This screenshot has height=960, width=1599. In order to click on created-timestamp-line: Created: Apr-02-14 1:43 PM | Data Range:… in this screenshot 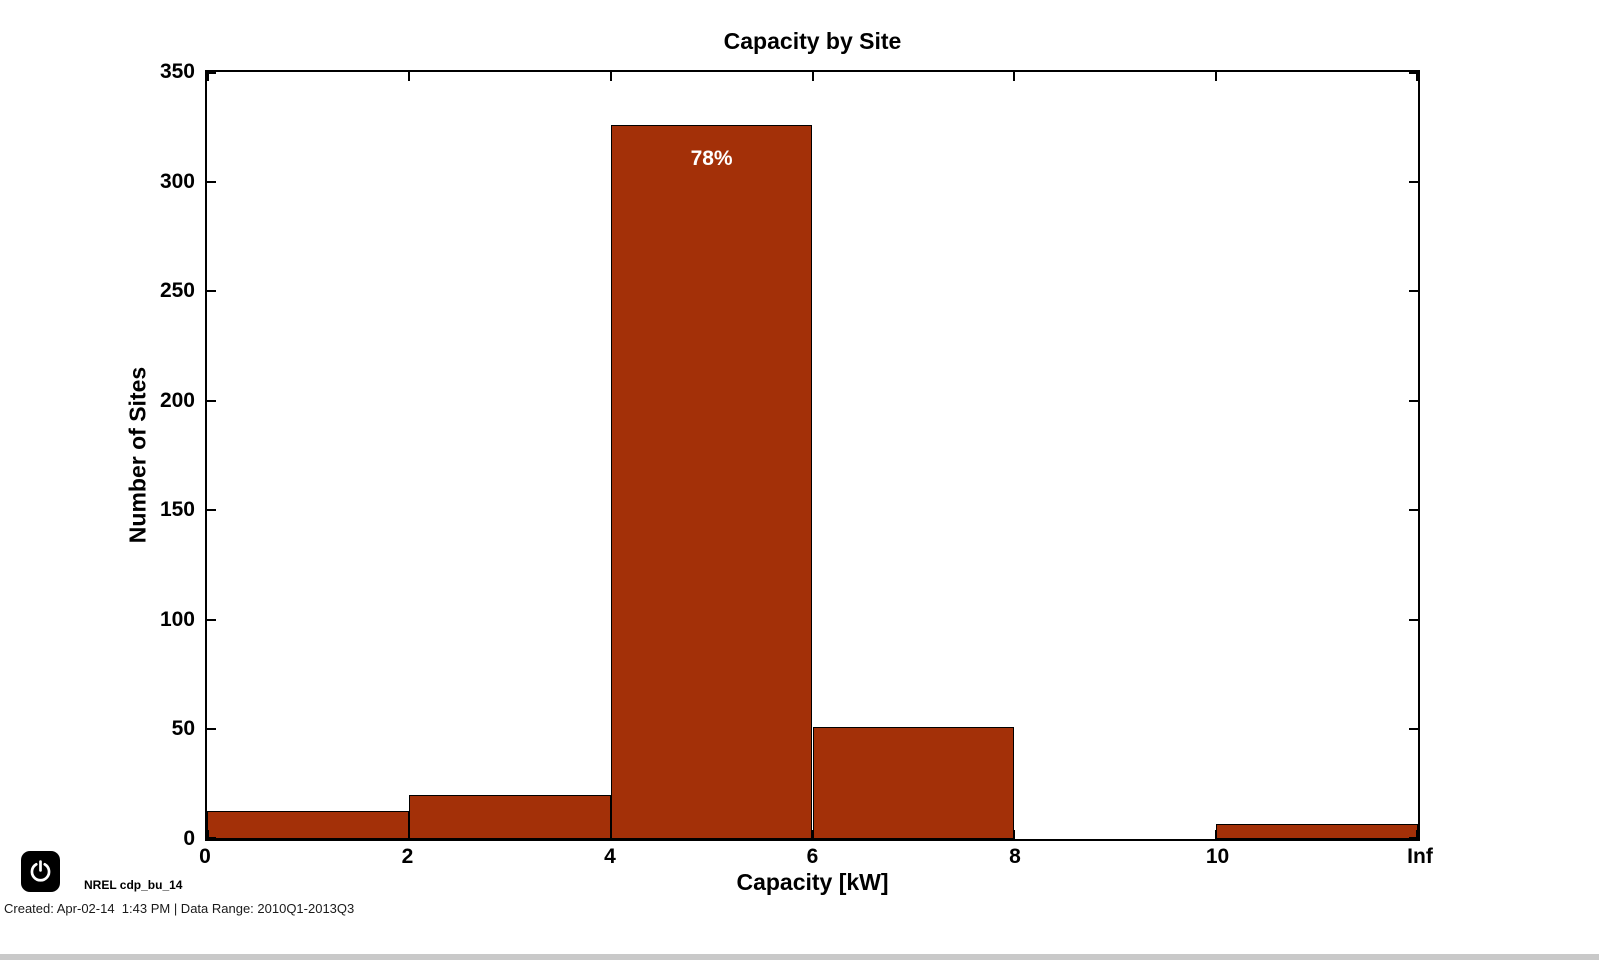, I will do `click(179, 908)`.